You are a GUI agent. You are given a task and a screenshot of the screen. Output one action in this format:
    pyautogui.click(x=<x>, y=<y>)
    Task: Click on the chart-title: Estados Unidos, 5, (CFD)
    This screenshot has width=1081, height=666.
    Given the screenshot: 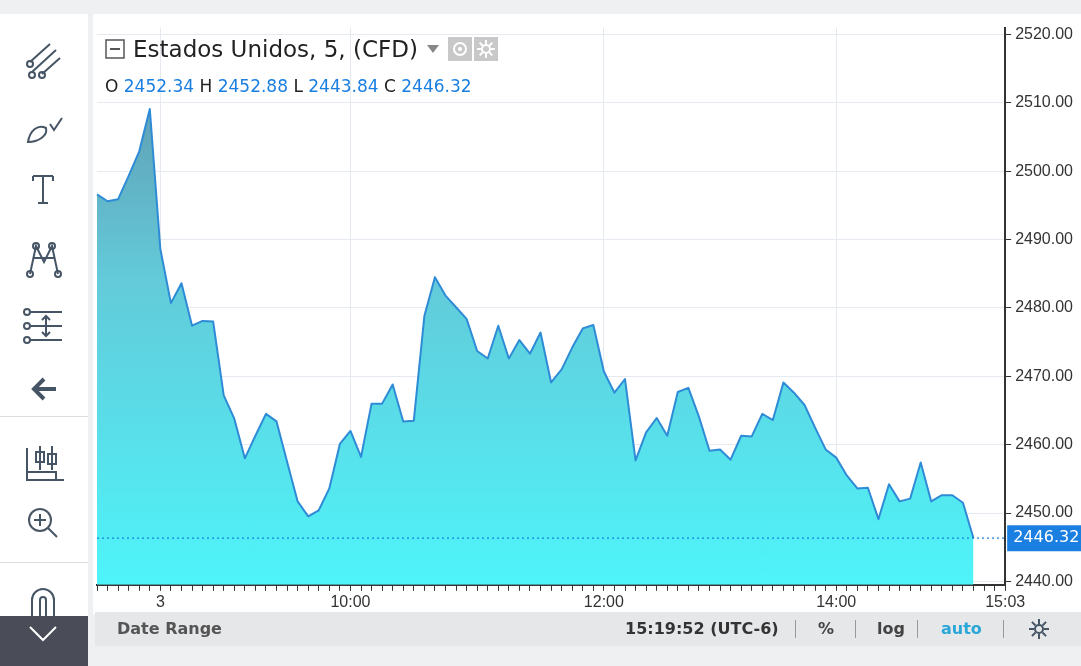 What is the action you would take?
    pyautogui.click(x=275, y=49)
    